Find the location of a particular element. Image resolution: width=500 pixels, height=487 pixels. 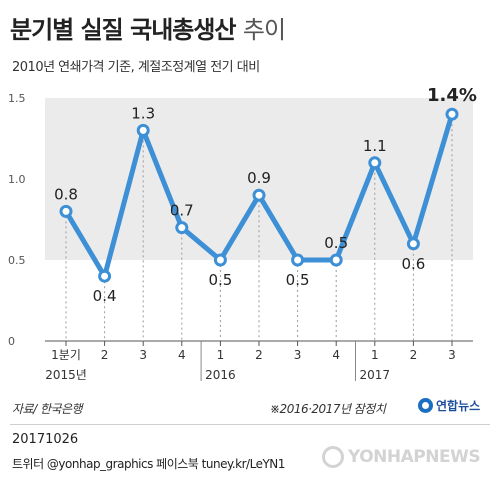

source-note: 자료/ 한국은행 is located at coordinates (47, 409).